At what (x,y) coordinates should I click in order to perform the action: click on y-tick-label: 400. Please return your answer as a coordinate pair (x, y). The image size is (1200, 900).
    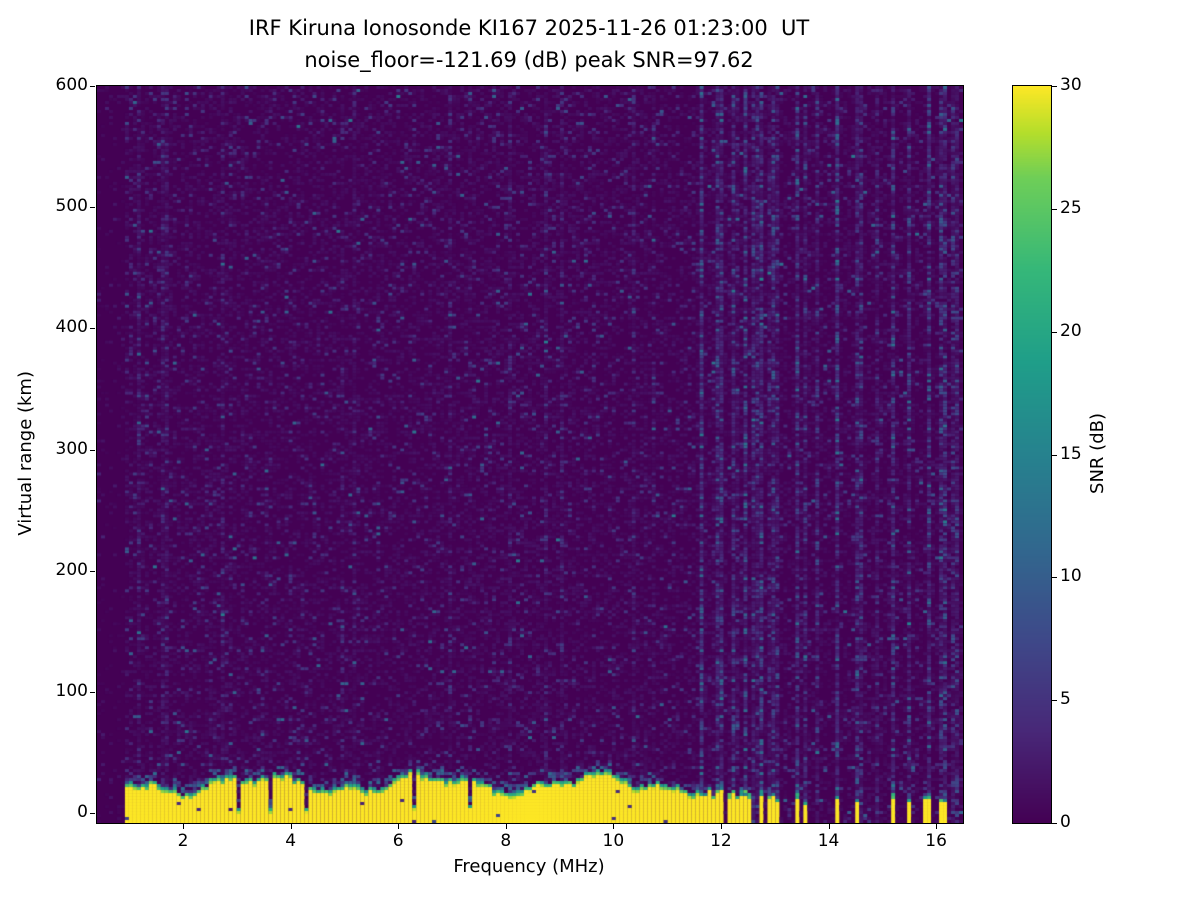
    Looking at the image, I should click on (71, 327).